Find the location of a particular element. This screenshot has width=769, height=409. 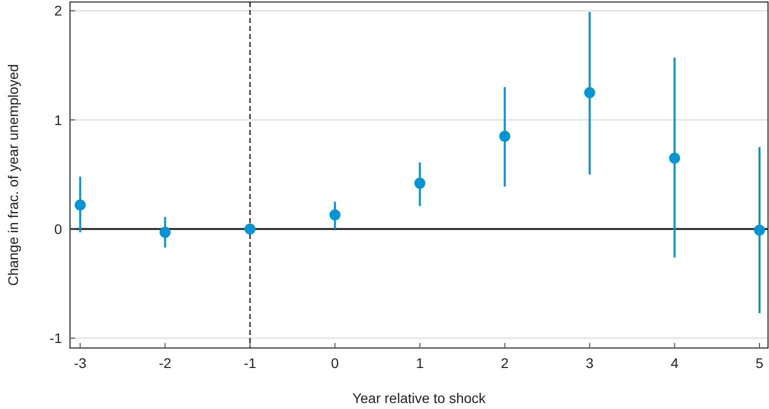

x-tick-label: 0 is located at coordinates (335, 363).